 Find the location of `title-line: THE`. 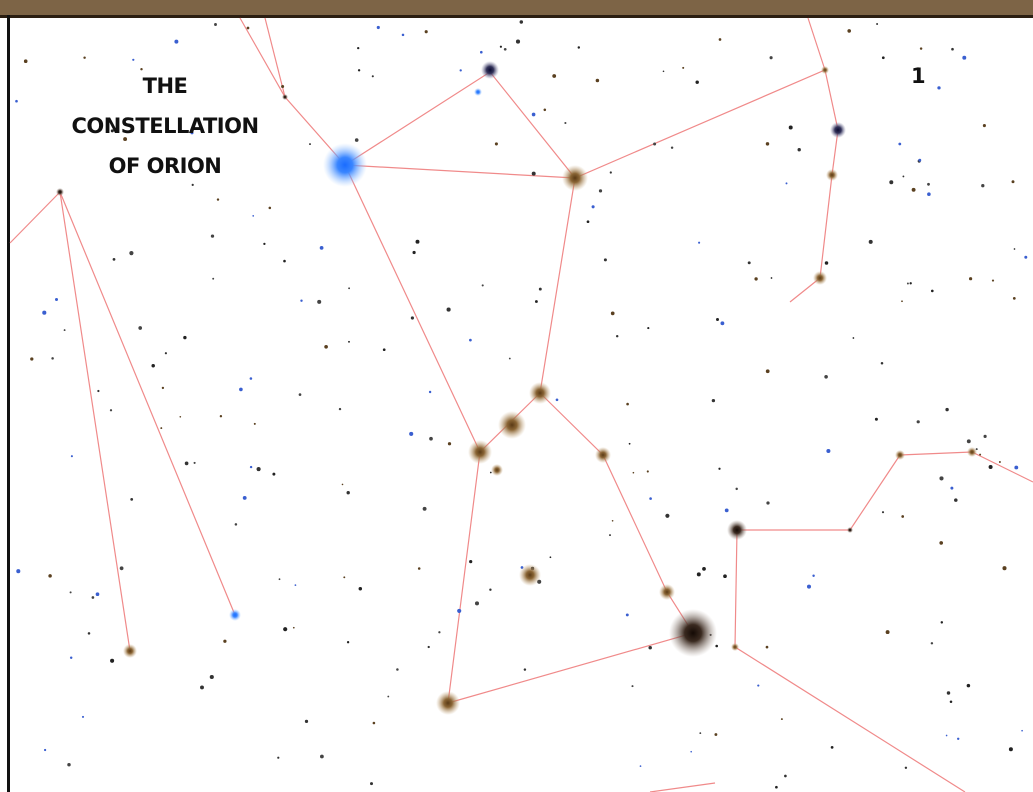

title-line: THE is located at coordinates (165, 86).